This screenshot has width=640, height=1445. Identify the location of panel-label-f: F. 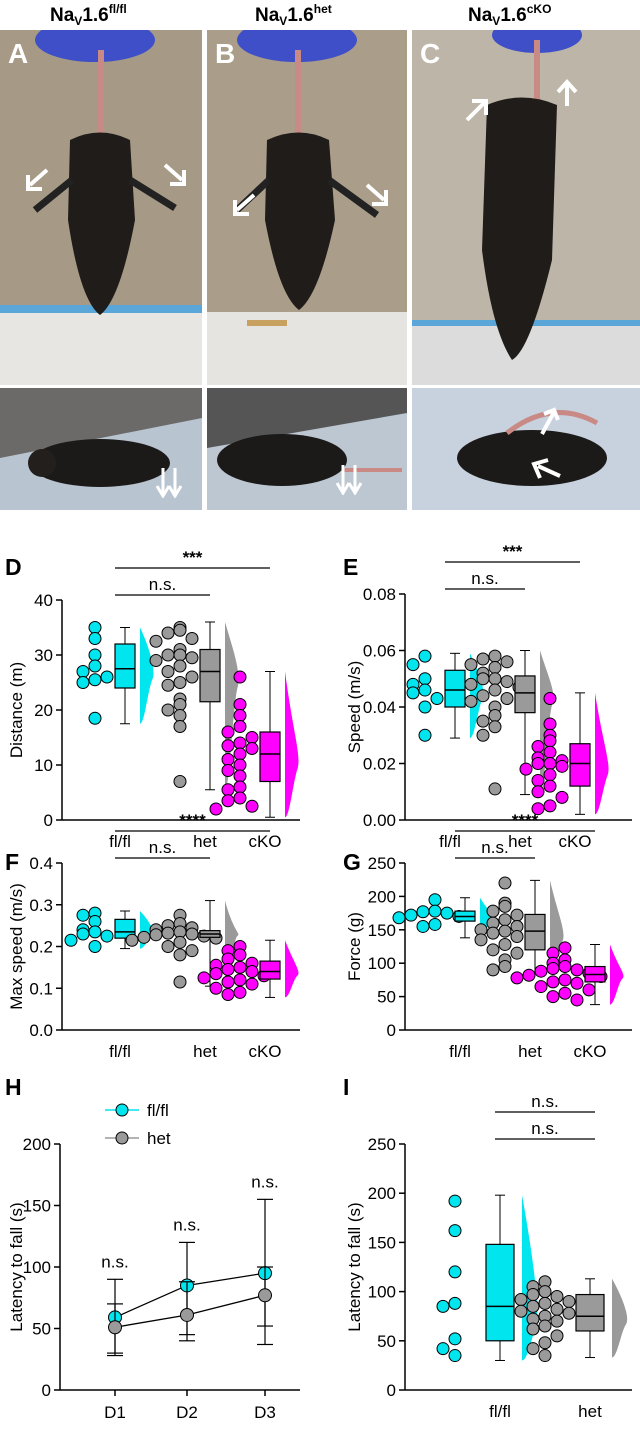
(12, 862).